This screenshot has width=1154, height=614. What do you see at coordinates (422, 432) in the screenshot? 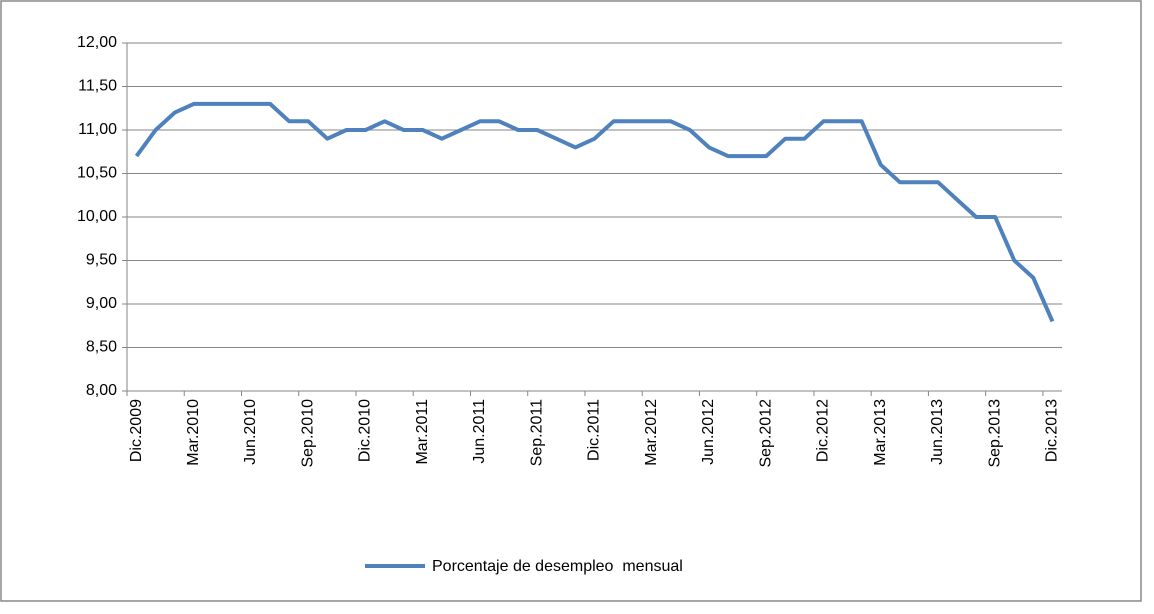
I see `x-tick-label: Mar.2011` at bounding box center [422, 432].